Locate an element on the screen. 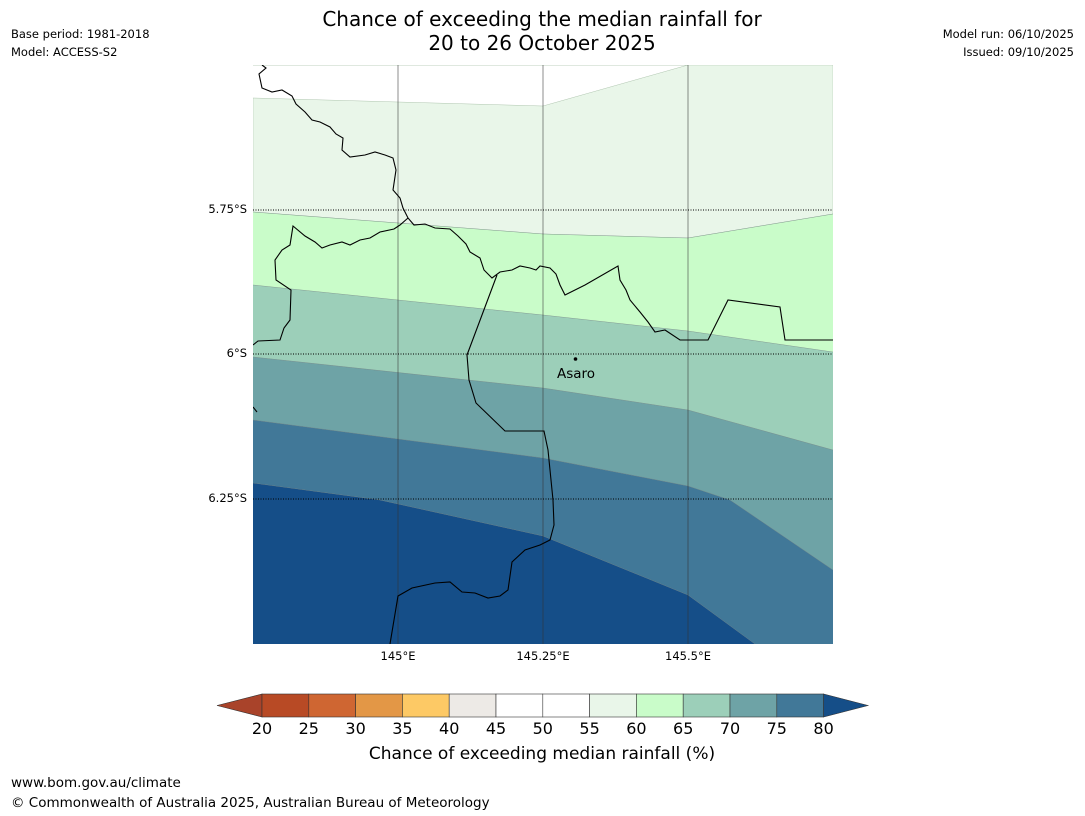  colorbar-tick-45: 45 is located at coordinates (496, 728).